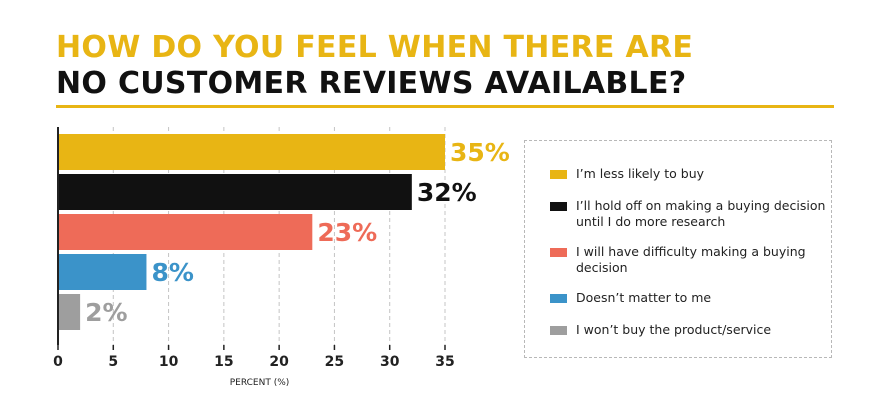 The height and width of the screenshot is (412, 892). Describe the element at coordinates (260, 383) in the screenshot. I see `x-axis-label: PERCENT (%)` at that location.